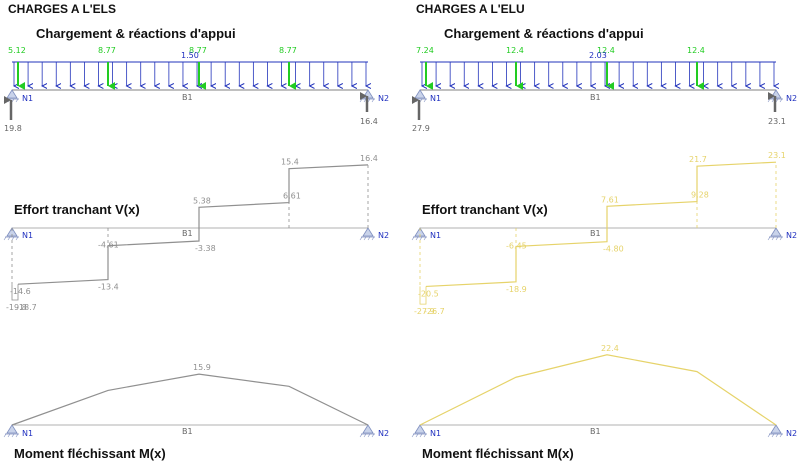 This screenshot has height=463, width=800. I want to click on shear-value-label: 15.4, so click(290, 162).